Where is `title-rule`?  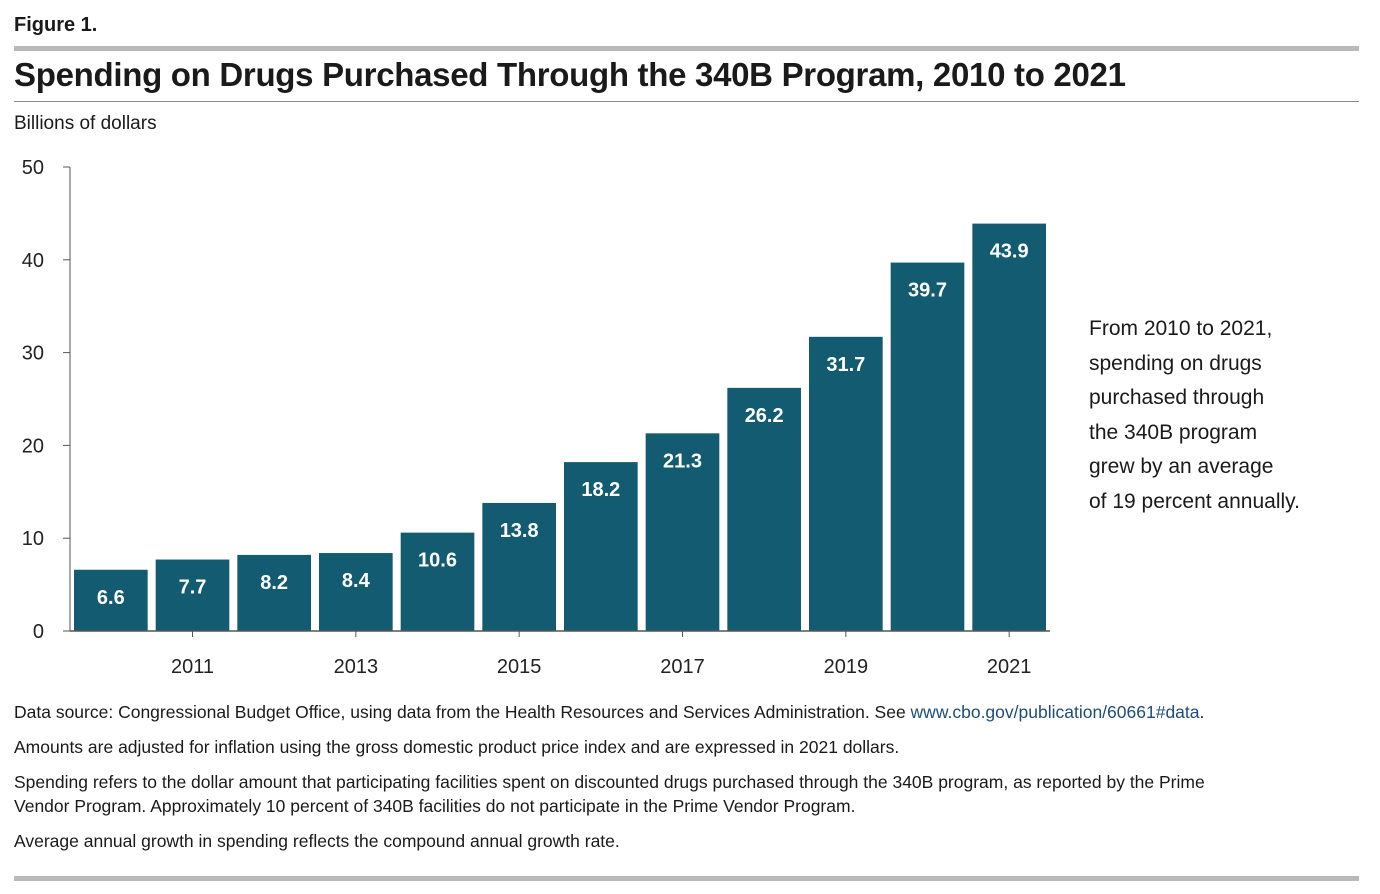 title-rule is located at coordinates (686, 101).